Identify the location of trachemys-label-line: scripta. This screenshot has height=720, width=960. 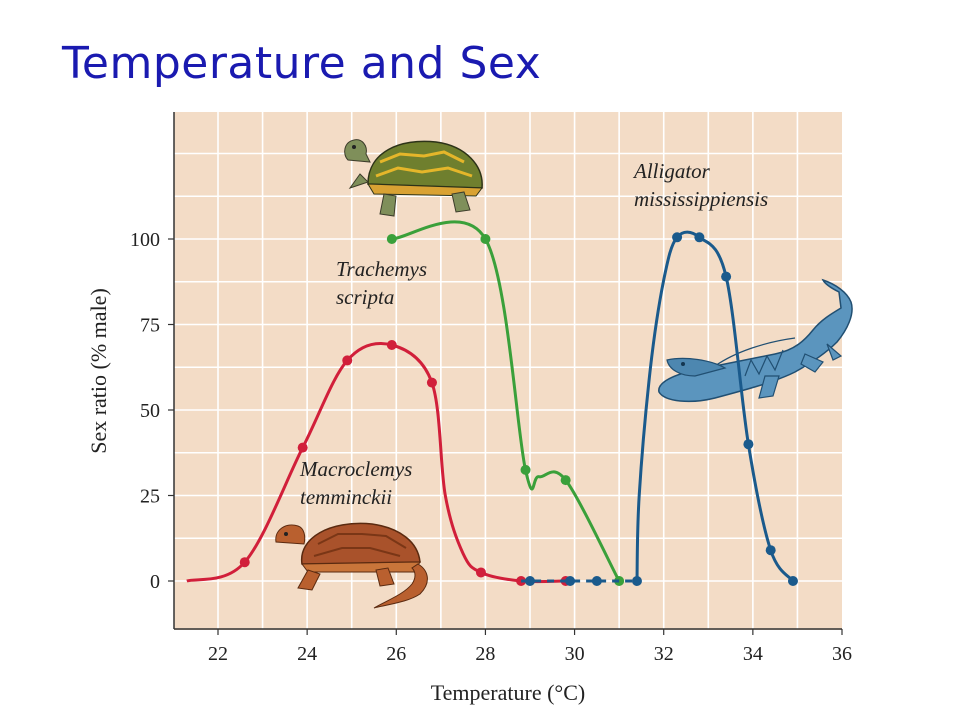
(365, 297).